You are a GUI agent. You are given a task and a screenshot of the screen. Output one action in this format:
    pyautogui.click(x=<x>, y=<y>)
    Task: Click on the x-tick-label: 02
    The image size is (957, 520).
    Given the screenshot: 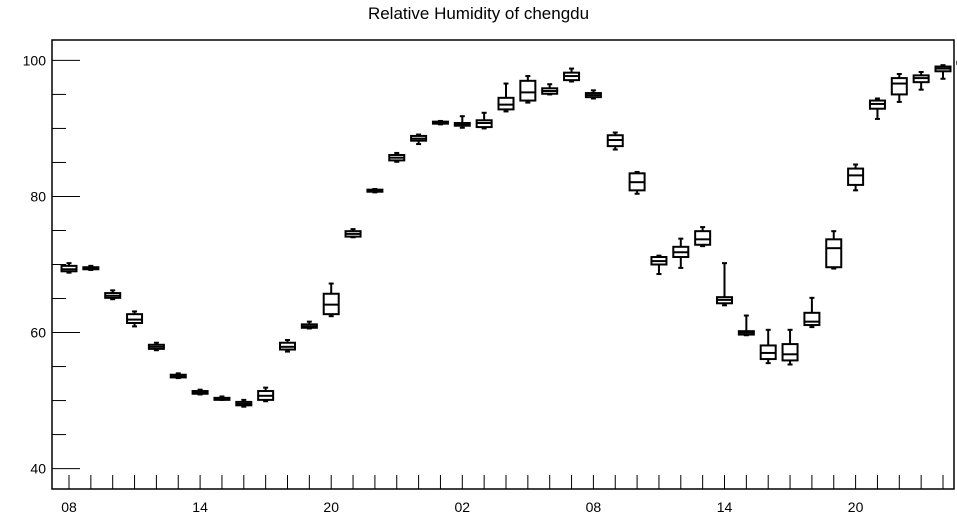 What is the action you would take?
    pyautogui.click(x=463, y=507)
    